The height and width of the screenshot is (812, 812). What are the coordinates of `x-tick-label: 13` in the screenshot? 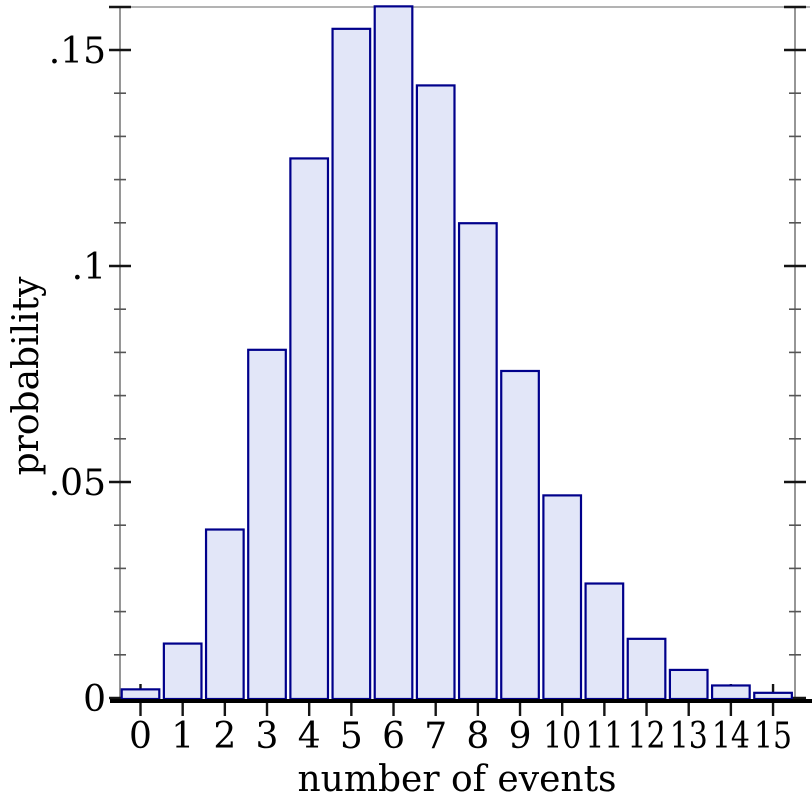 It's located at (689, 736).